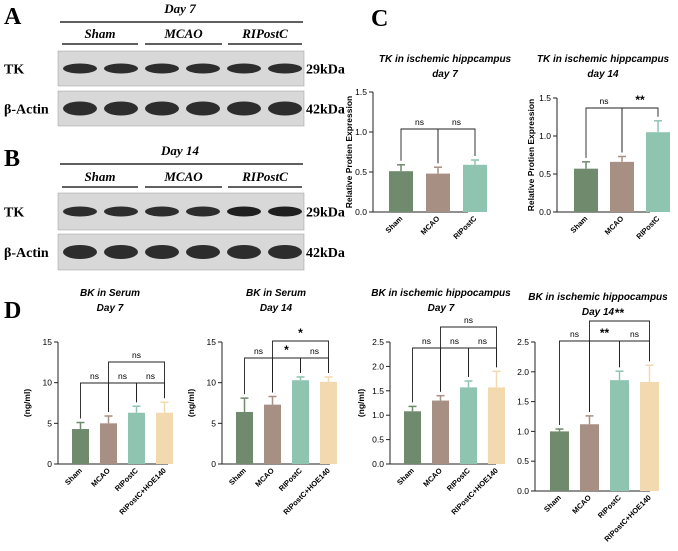  I want to click on chart-title-line: Day 7, so click(441, 308).